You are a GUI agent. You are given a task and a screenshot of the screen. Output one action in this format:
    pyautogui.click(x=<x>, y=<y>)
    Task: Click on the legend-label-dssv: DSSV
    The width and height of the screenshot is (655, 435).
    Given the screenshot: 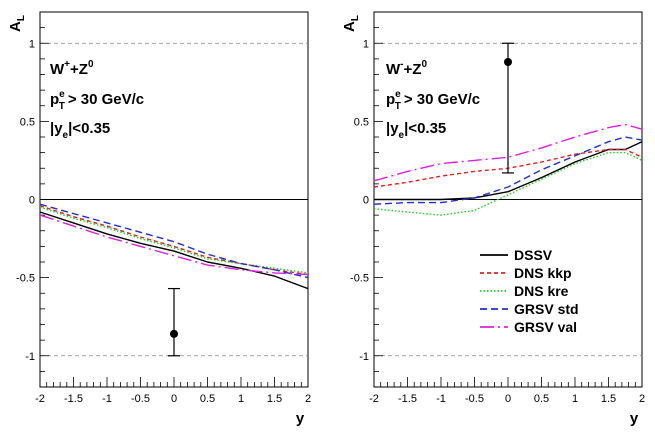 What is the action you would take?
    pyautogui.click(x=533, y=255)
    